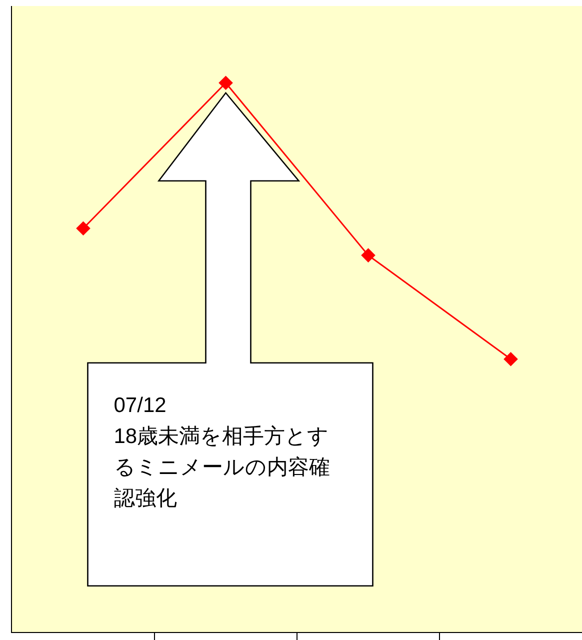 The width and height of the screenshot is (582, 640). Describe the element at coordinates (141, 405) in the screenshot. I see `annotation: 07/12` at that location.